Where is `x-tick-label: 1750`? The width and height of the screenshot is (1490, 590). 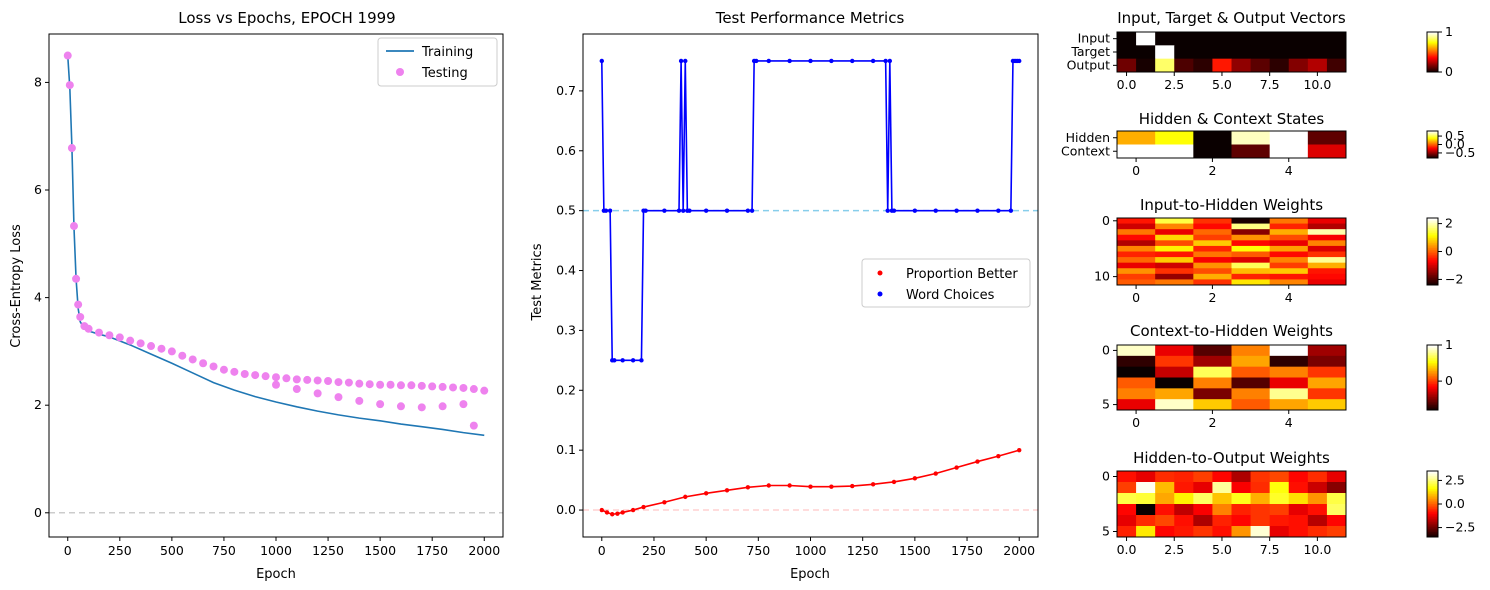
x-tick-label: 1750 is located at coordinates (967, 550).